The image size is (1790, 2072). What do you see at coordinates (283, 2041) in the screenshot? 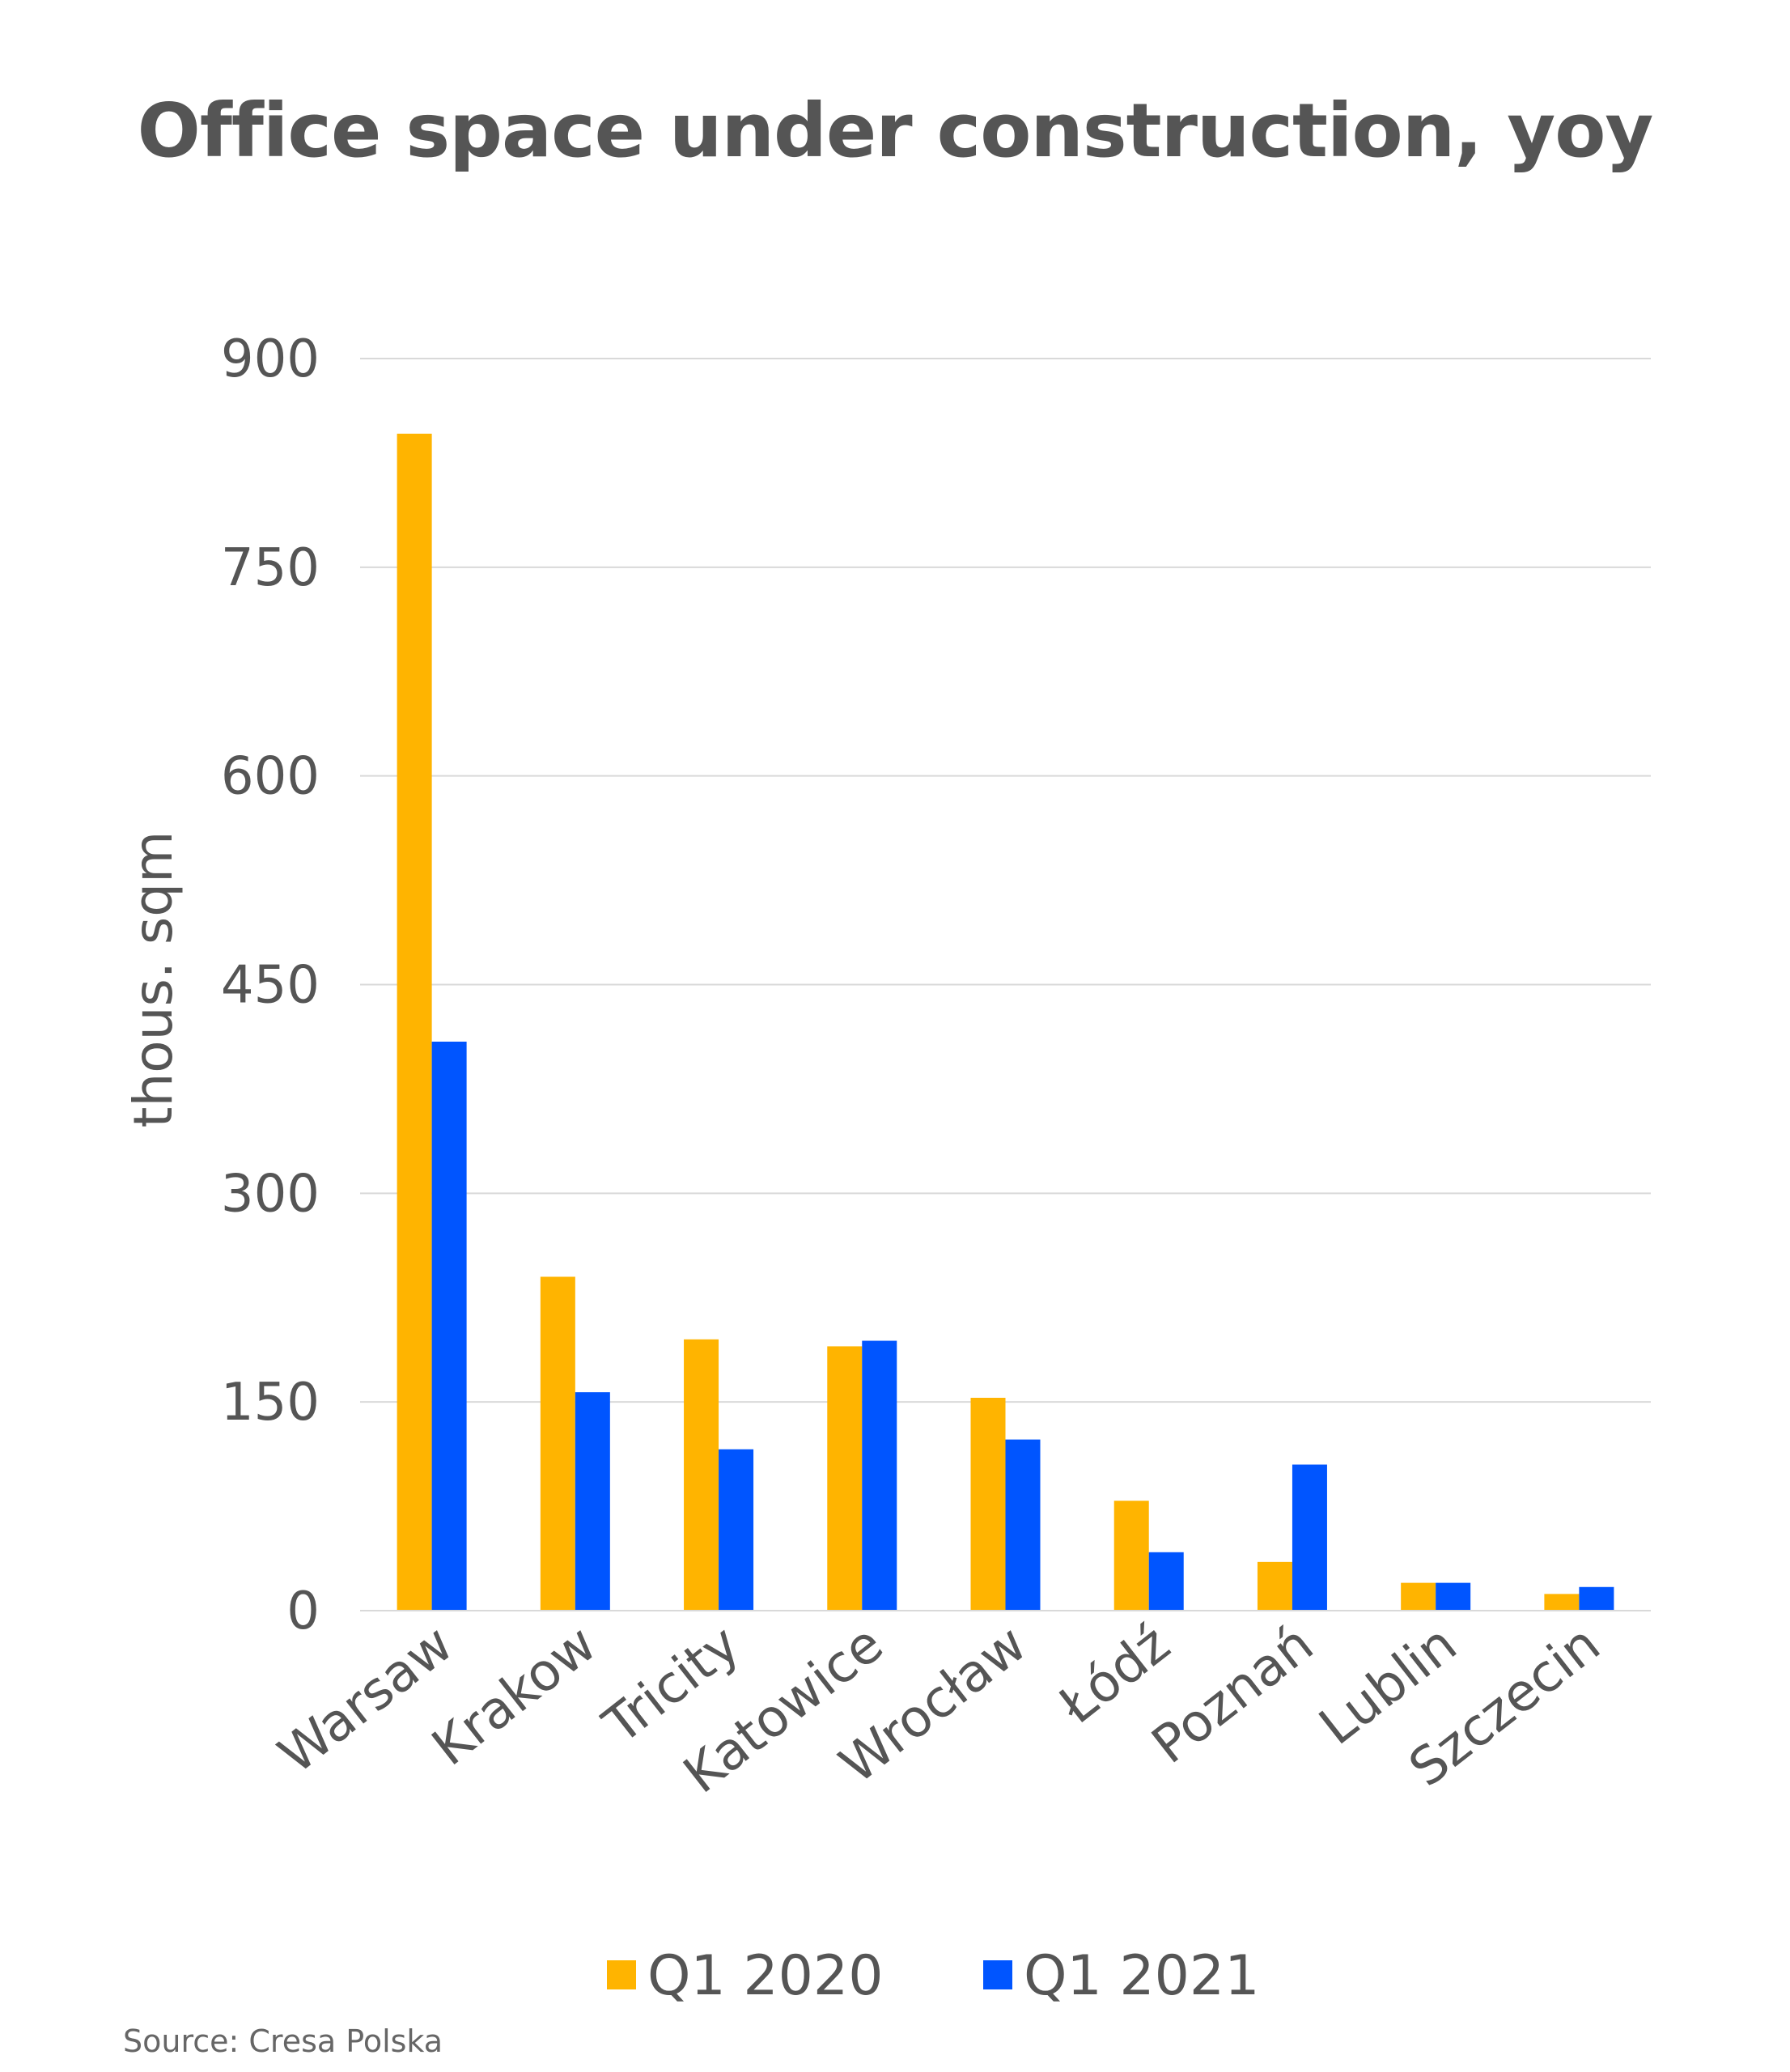
I see `source-note: Source: Cresa Polska` at bounding box center [283, 2041].